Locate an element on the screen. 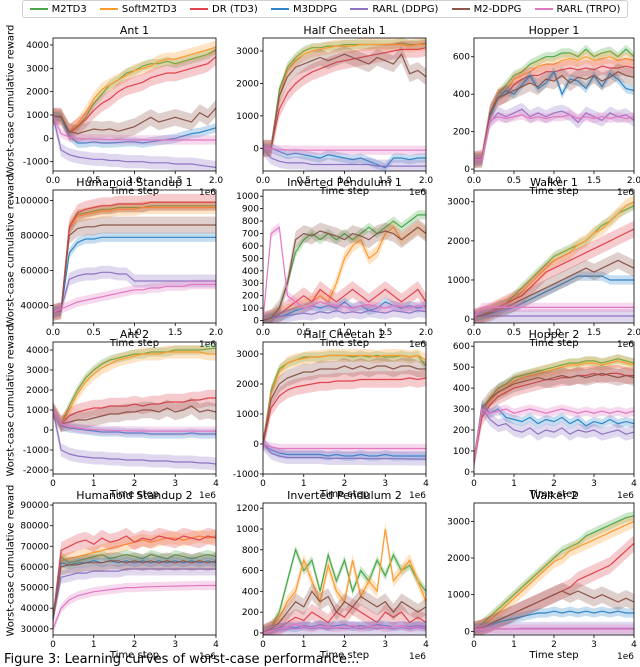 The image size is (640, 667). chart-title: Half Cheetah 2 is located at coordinates (344, 334).